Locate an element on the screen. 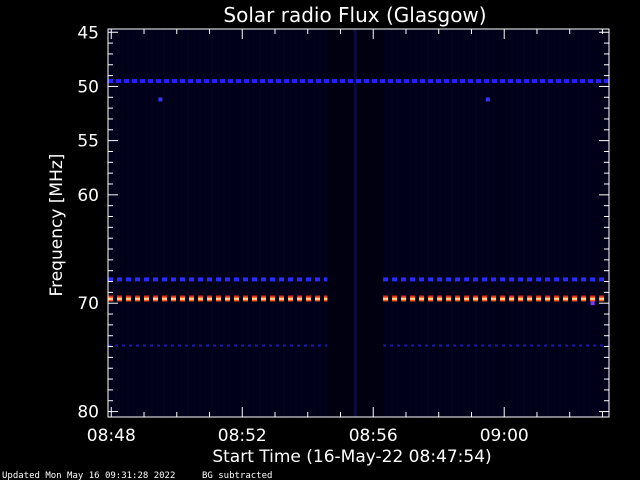 This screenshot has width=640, height=480. y-tick-label: 50 is located at coordinates (88, 87).